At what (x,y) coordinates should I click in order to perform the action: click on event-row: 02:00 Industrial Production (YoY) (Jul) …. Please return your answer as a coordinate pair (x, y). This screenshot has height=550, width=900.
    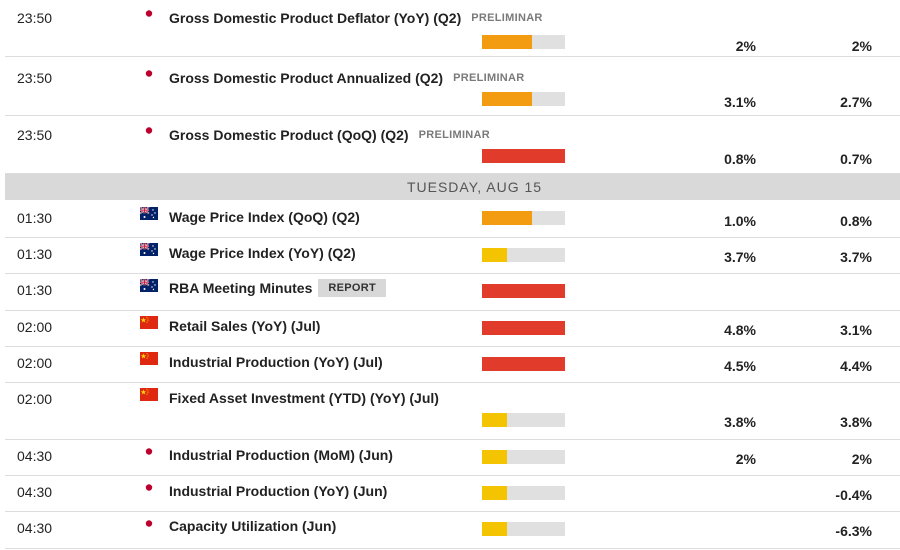
    Looking at the image, I should click on (452, 365).